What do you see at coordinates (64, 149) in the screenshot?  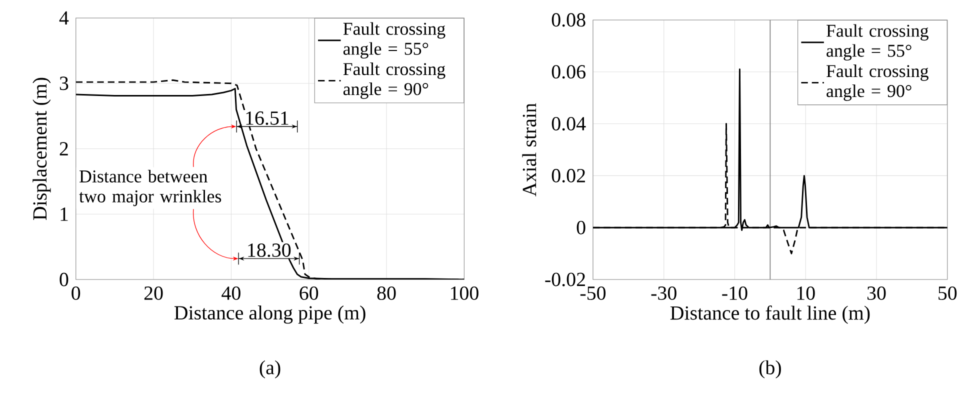 I see `y-tick-label: 2` at bounding box center [64, 149].